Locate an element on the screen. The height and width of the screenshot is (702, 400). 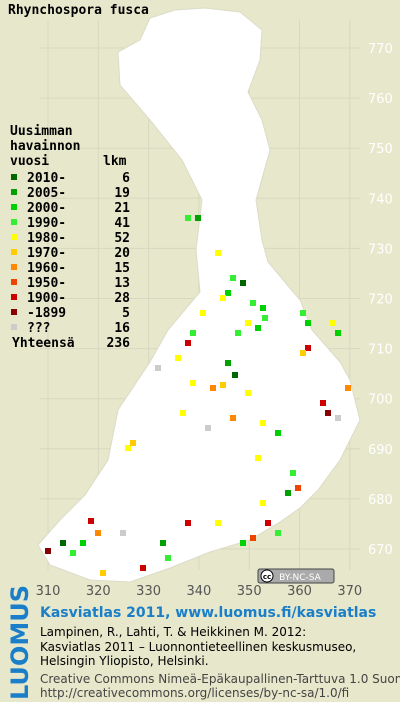
total-count: 236 is located at coordinates (119, 343).